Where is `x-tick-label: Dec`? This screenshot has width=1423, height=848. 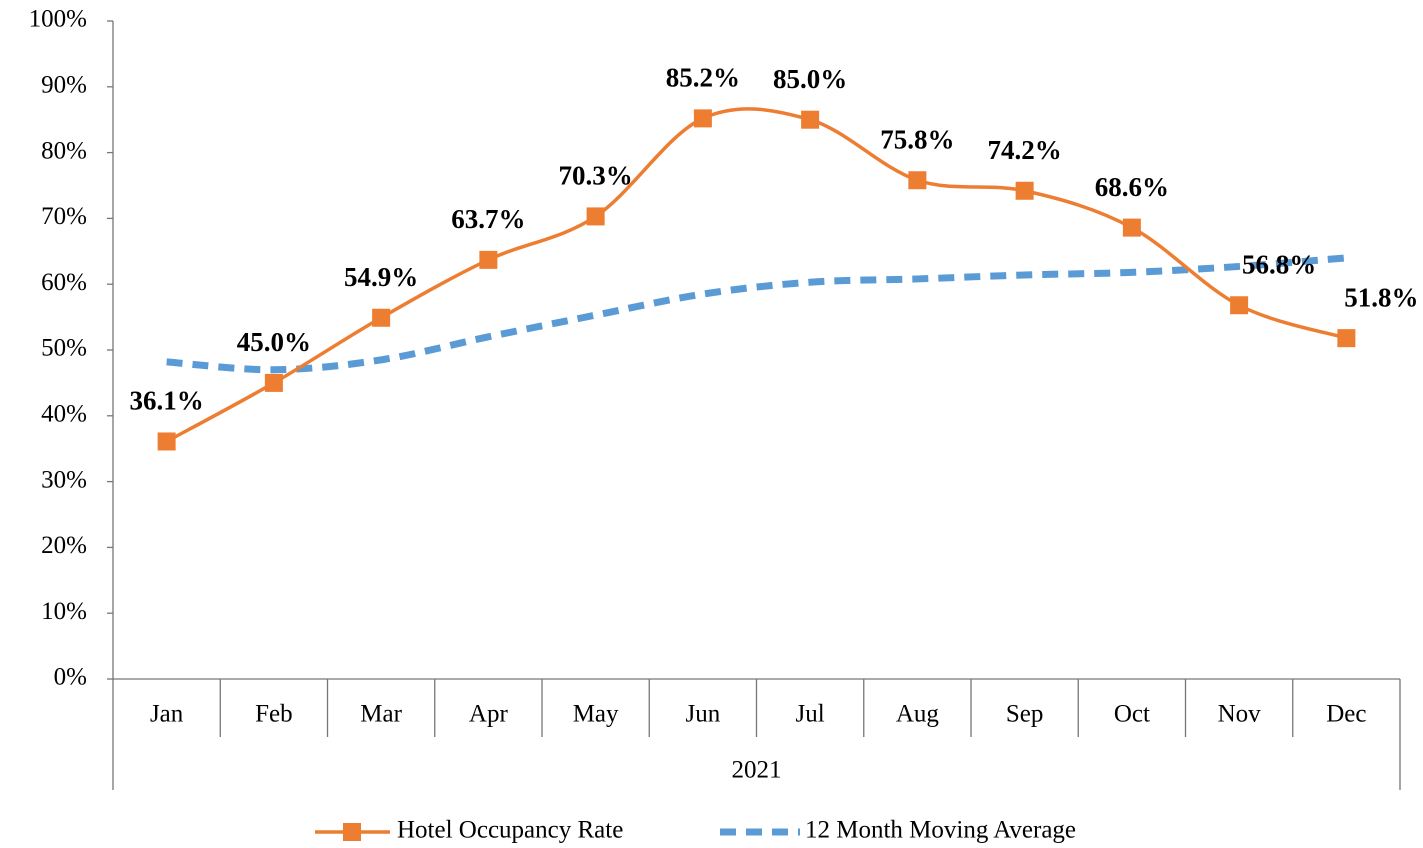 x-tick-label: Dec is located at coordinates (1346, 714).